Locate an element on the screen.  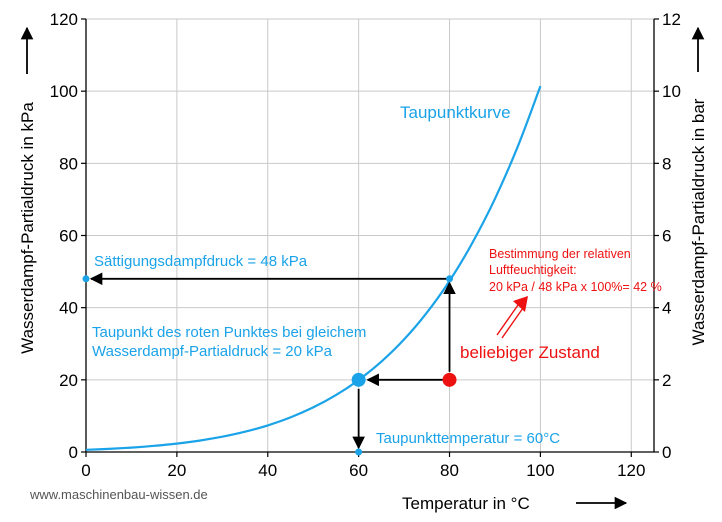
right-tick-label-0: 0 is located at coordinates (666, 452).